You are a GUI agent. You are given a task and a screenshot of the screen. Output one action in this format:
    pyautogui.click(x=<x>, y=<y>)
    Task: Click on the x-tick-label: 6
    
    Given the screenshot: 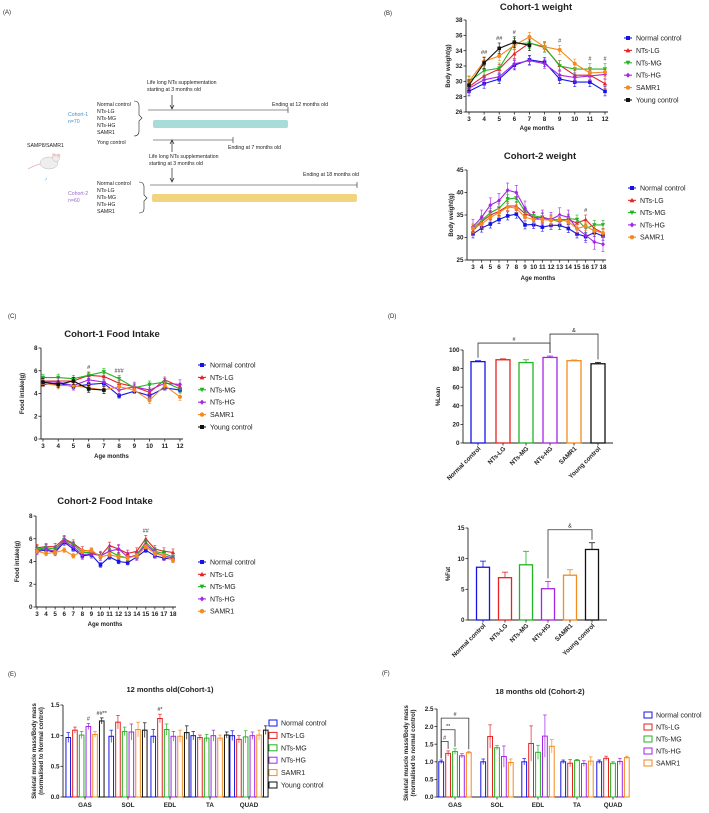 What is the action you would take?
    pyautogui.click(x=499, y=267)
    